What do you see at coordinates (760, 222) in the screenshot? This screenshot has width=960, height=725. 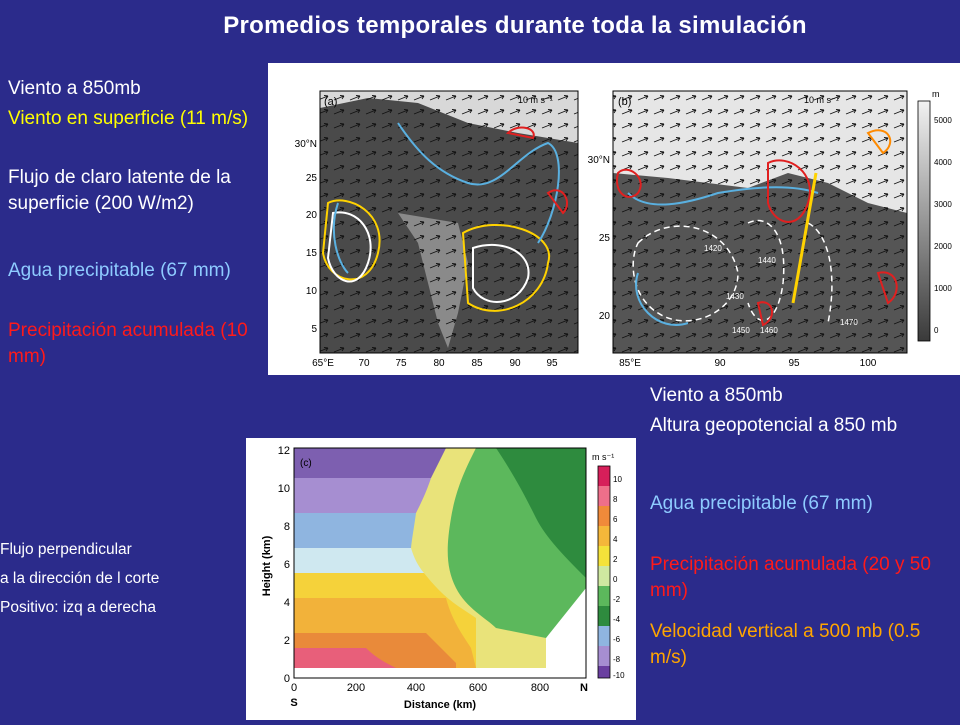 I see `map-b` at bounding box center [760, 222].